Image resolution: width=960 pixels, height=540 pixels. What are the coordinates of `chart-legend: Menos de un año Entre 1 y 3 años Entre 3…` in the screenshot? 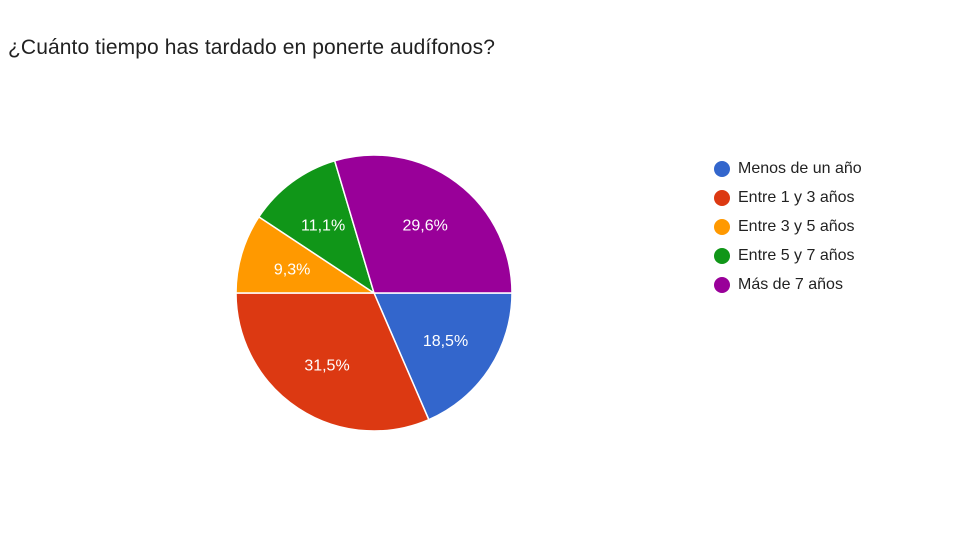 It's located at (788, 226).